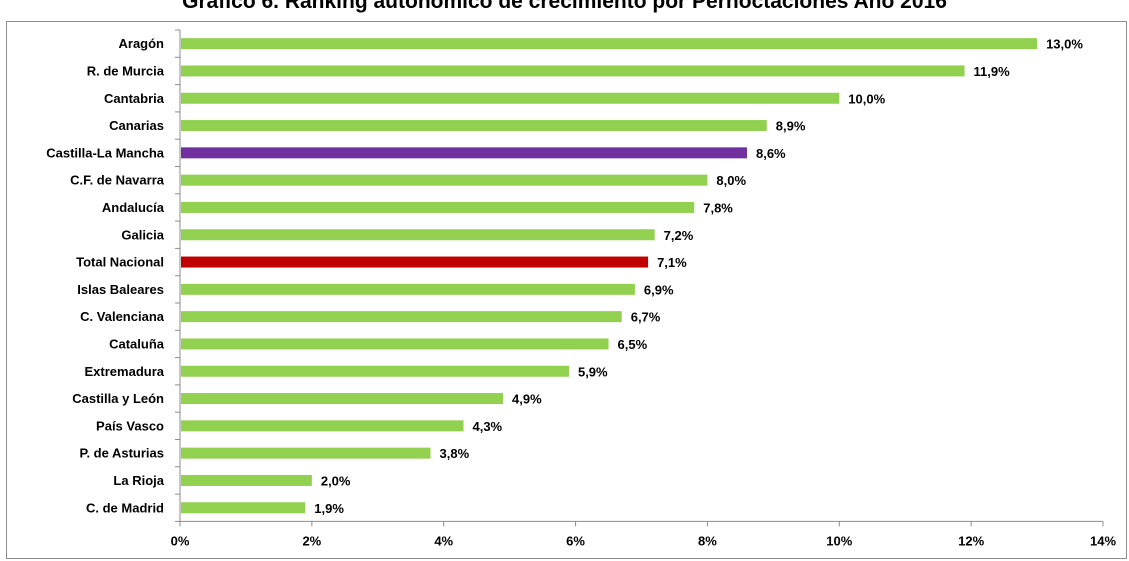 The height and width of the screenshot is (561, 1129). What do you see at coordinates (134, 98) in the screenshot?
I see `category-label: Cantabria` at bounding box center [134, 98].